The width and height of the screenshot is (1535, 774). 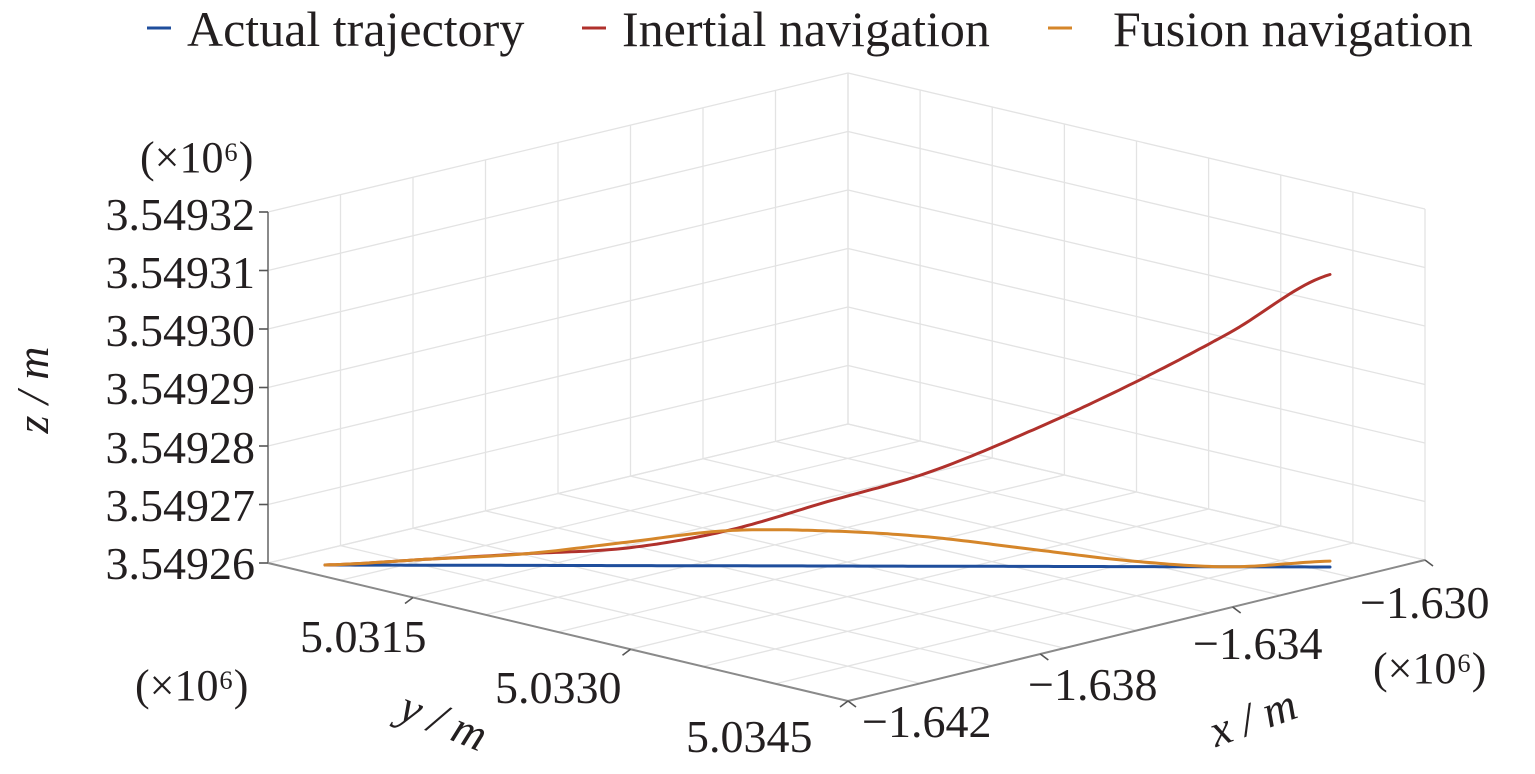 I want to click on z-tick-label: 3.54928, so click(x=181, y=447).